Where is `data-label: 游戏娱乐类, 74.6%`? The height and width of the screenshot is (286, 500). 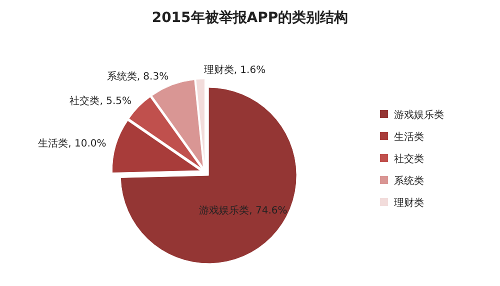 data-label: 游戏娱乐类, 74.6% is located at coordinates (243, 210).